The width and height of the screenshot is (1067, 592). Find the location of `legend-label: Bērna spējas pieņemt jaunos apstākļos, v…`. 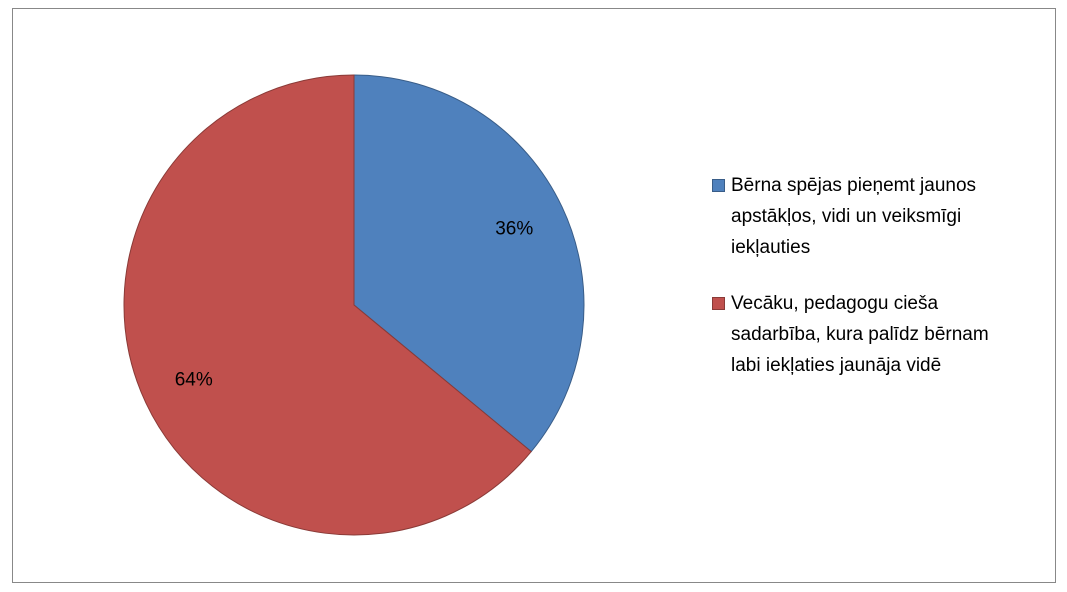

legend-label: Bērna spējas pieņemt jaunos apstākļos, v… is located at coordinates (854, 216).